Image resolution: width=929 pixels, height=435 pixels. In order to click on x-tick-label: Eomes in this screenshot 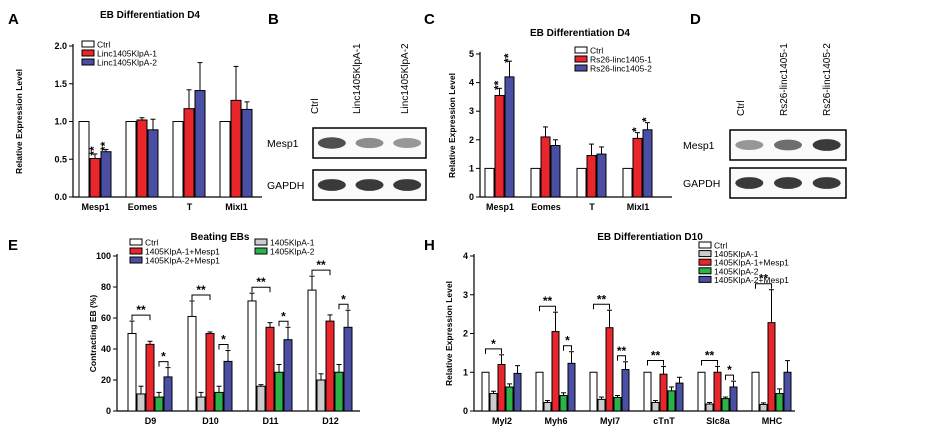, I will do `click(546, 207)`.